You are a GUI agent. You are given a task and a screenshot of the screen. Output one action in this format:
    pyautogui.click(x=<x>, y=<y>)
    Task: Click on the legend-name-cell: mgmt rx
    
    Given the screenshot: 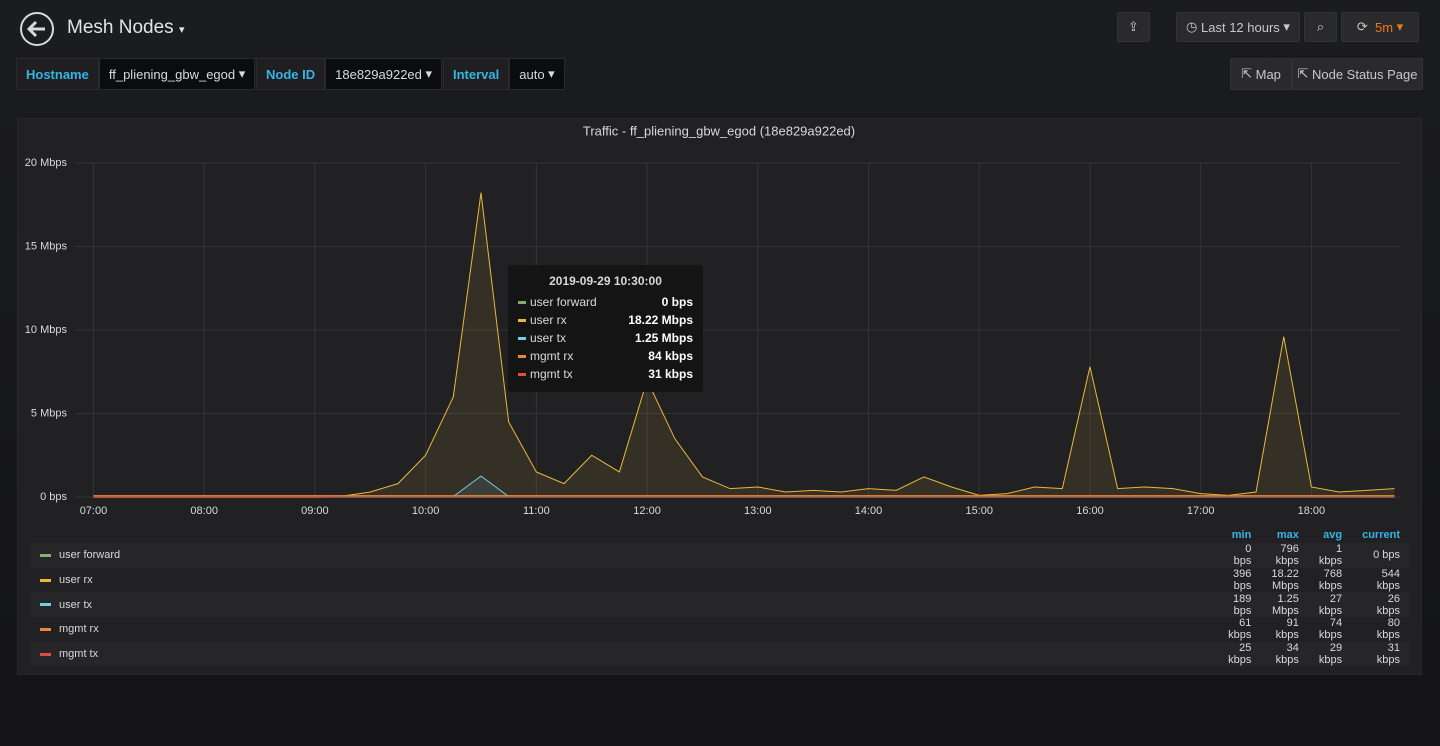 What is the action you would take?
    pyautogui.click(x=624, y=629)
    